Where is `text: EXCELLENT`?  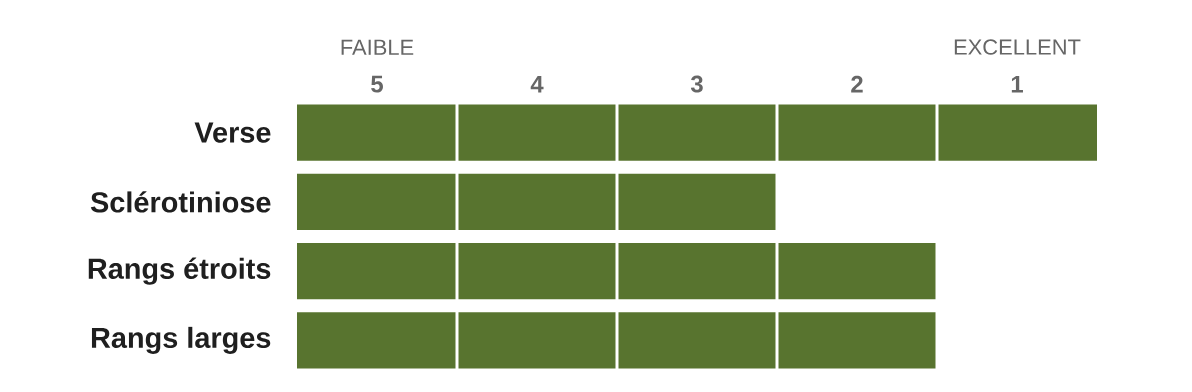 text: EXCELLENT is located at coordinates (1017, 47).